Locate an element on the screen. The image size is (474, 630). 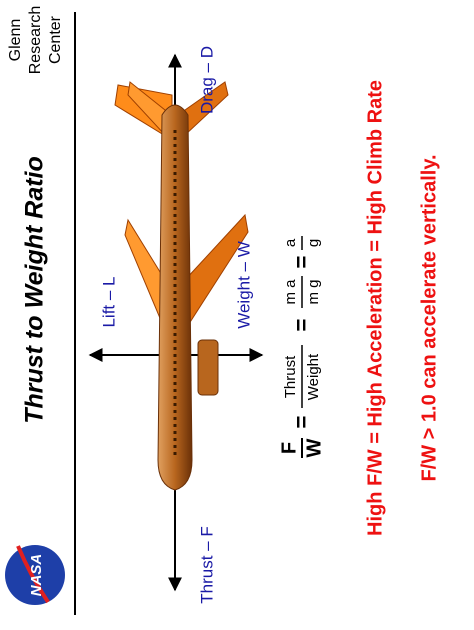
eq-num: m a is located at coordinates (290, 292).